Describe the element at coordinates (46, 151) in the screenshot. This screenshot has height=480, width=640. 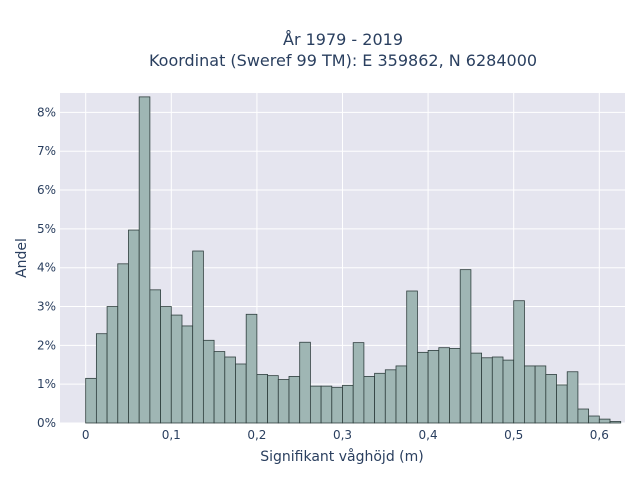
I see `y-tick-label: 7%` at that location.